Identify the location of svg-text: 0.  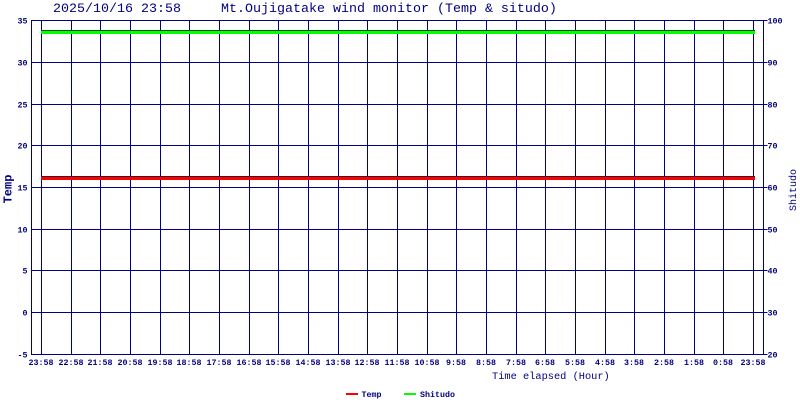
(25, 314).